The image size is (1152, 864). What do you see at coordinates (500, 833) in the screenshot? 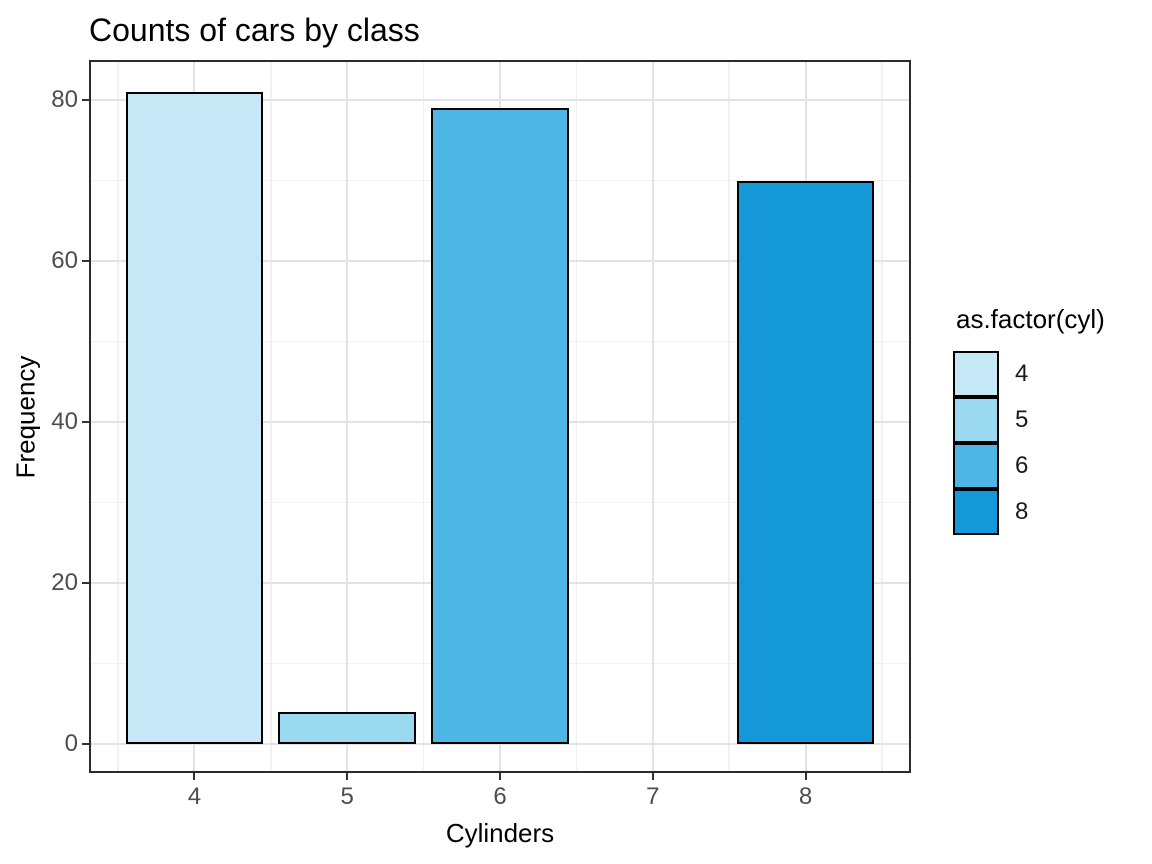
I see `x-axis-title: Cylinders` at bounding box center [500, 833].